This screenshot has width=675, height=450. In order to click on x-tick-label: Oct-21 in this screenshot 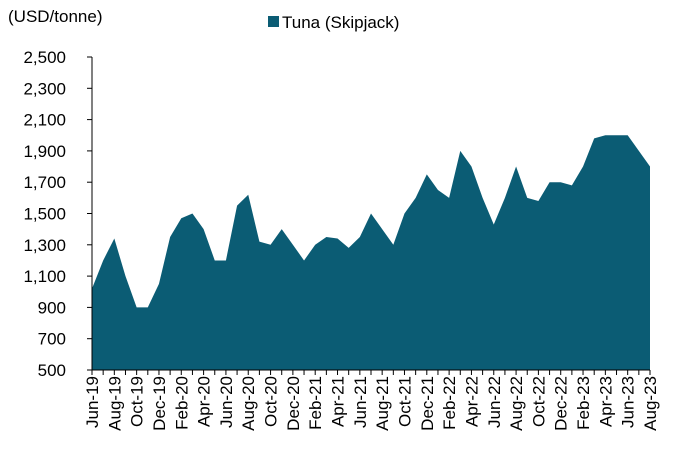, I will do `click(404, 401)`.